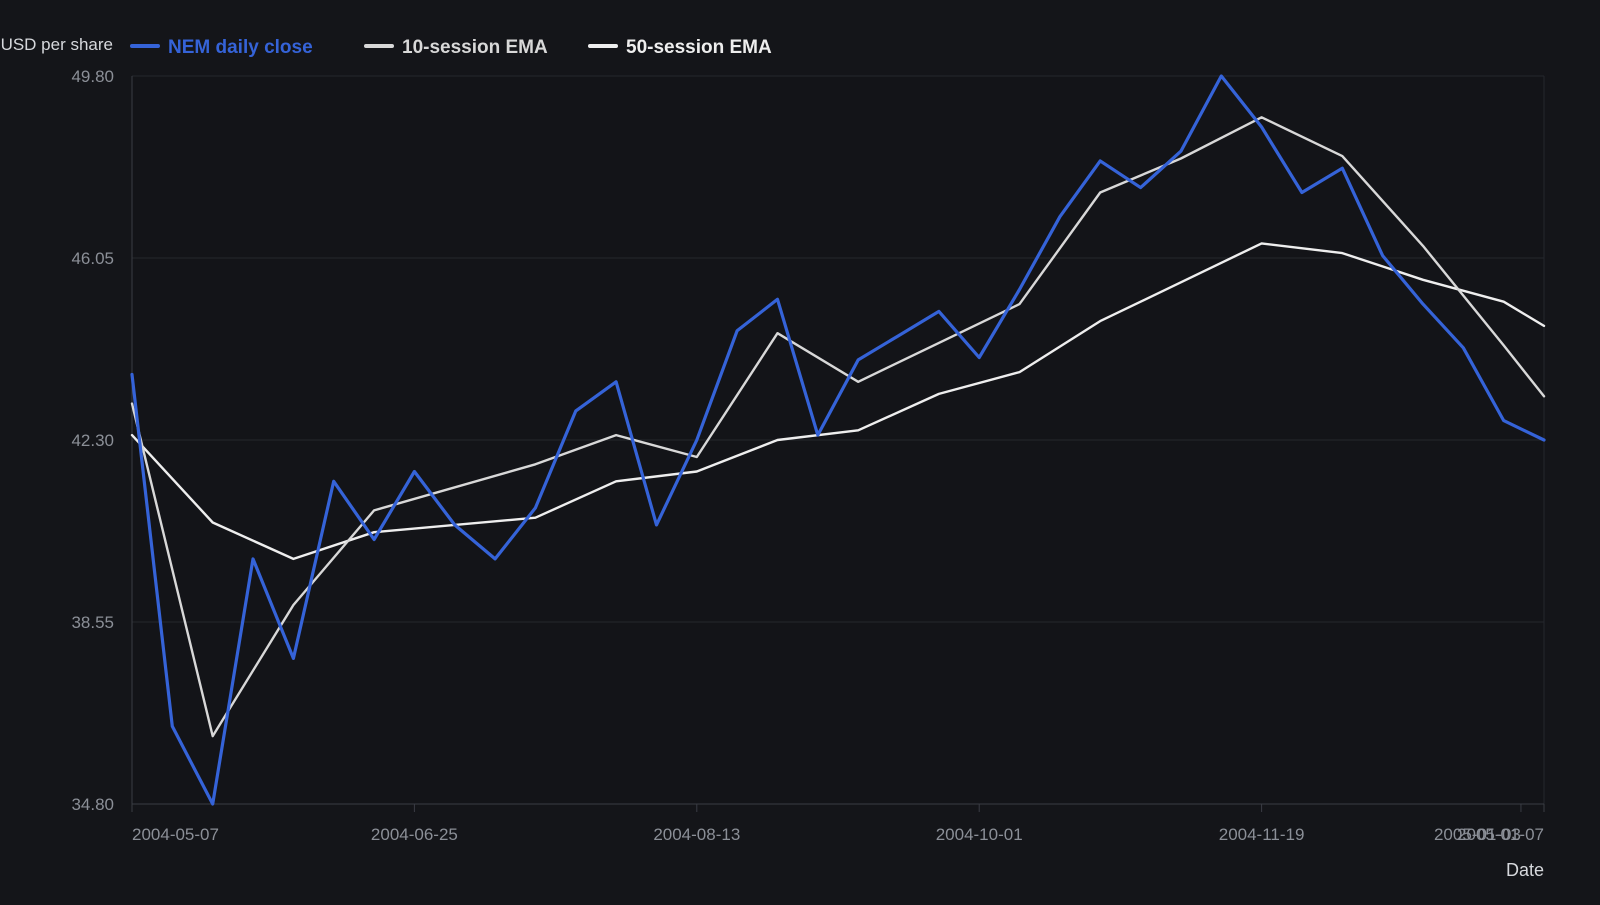  Describe the element at coordinates (92, 804) in the screenshot. I see `y-tick-label: 34.80` at that location.